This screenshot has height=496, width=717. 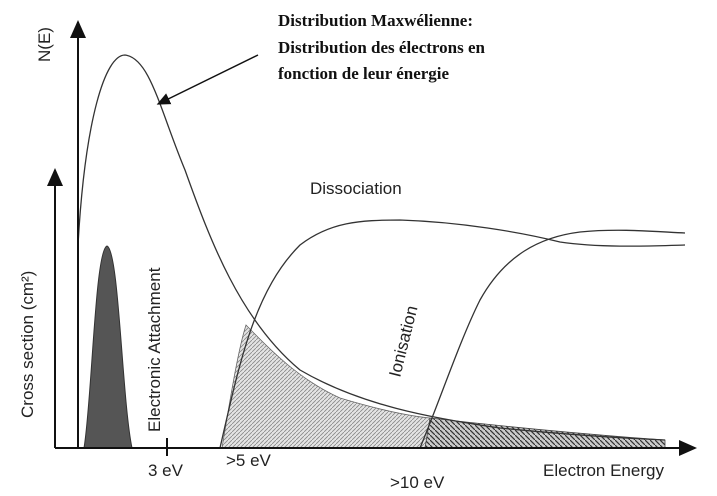 What do you see at coordinates (326, 386) in the screenshot?
I see `shade-dissociation` at bounding box center [326, 386].